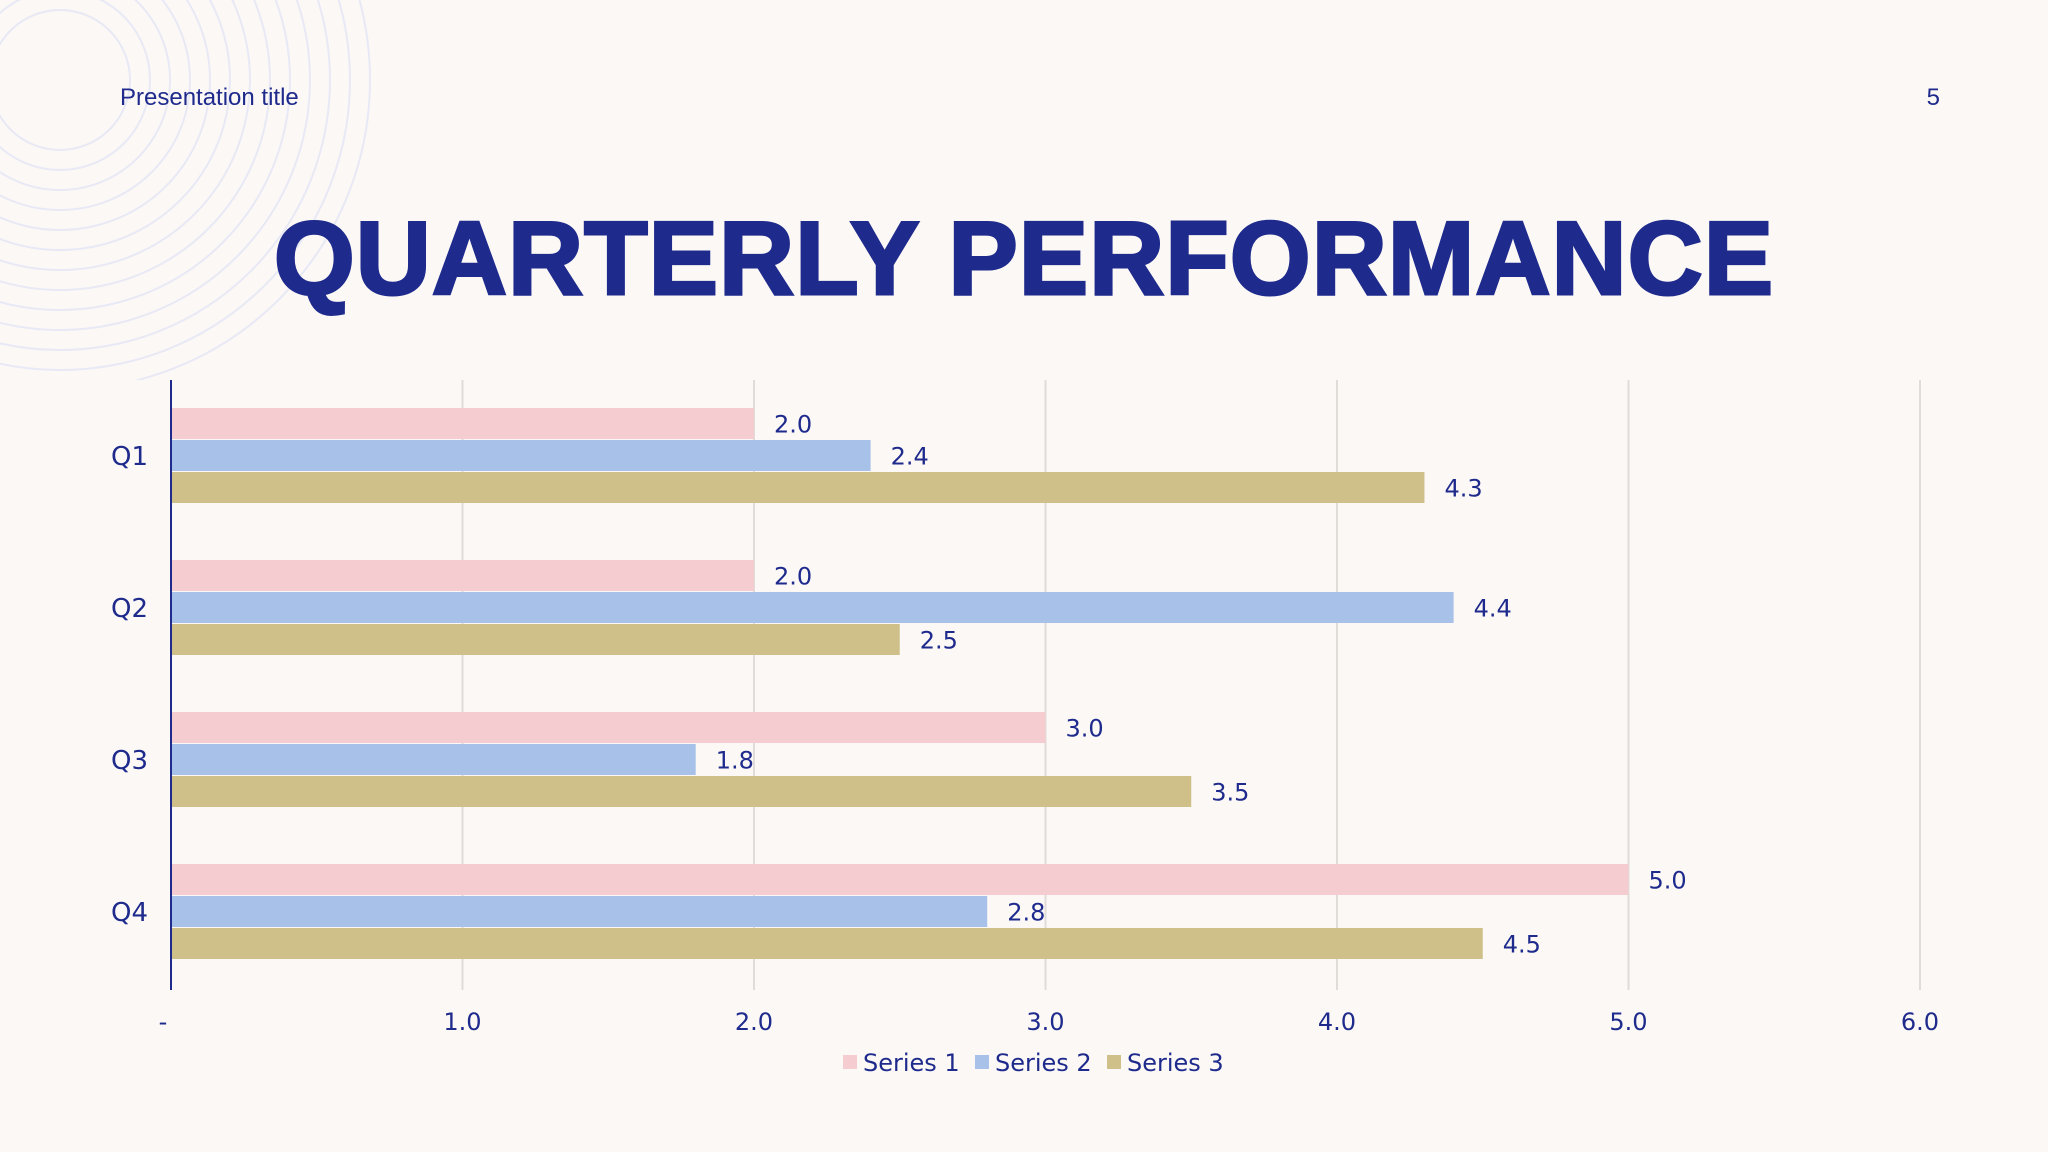  What do you see at coordinates (1043, 1063) in the screenshot?
I see `legend-label: Series 2` at bounding box center [1043, 1063].